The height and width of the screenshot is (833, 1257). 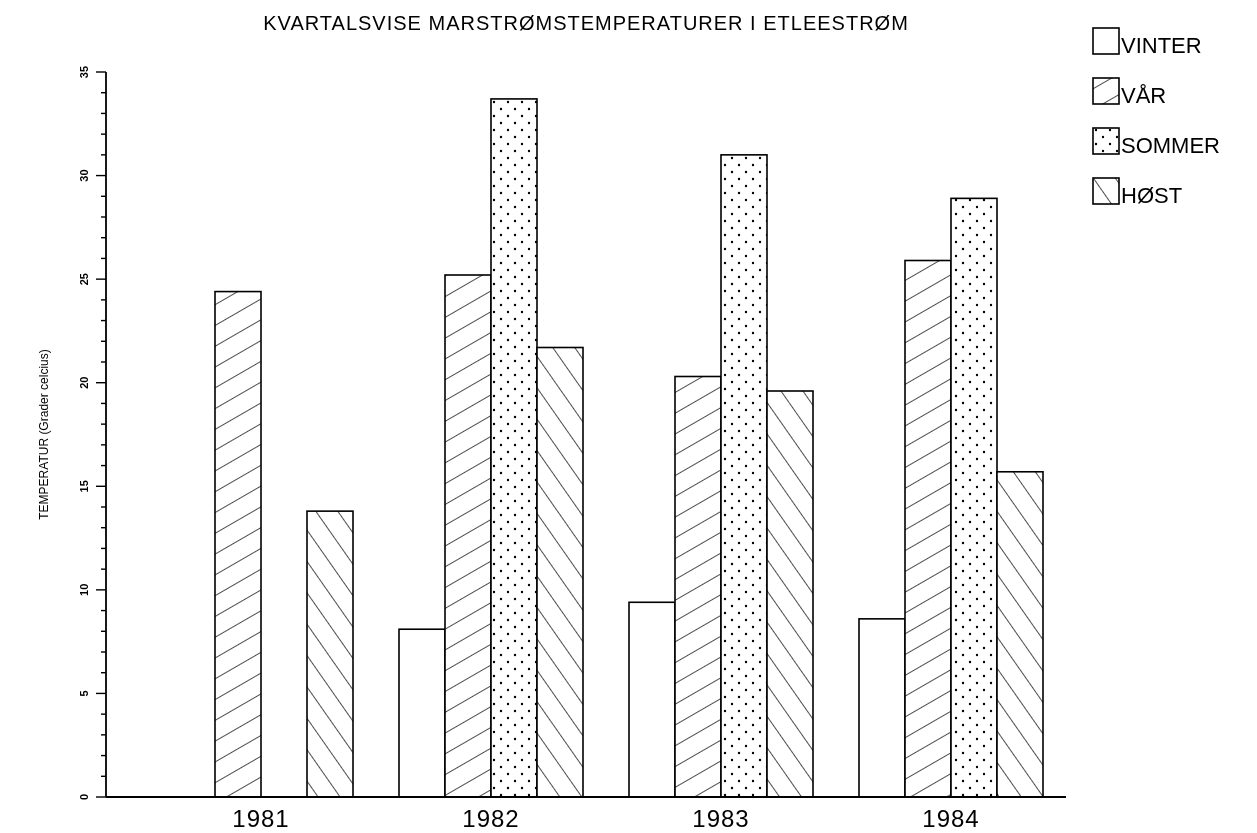 What do you see at coordinates (84, 72) in the screenshot?
I see `y-tick-label: 35` at bounding box center [84, 72].